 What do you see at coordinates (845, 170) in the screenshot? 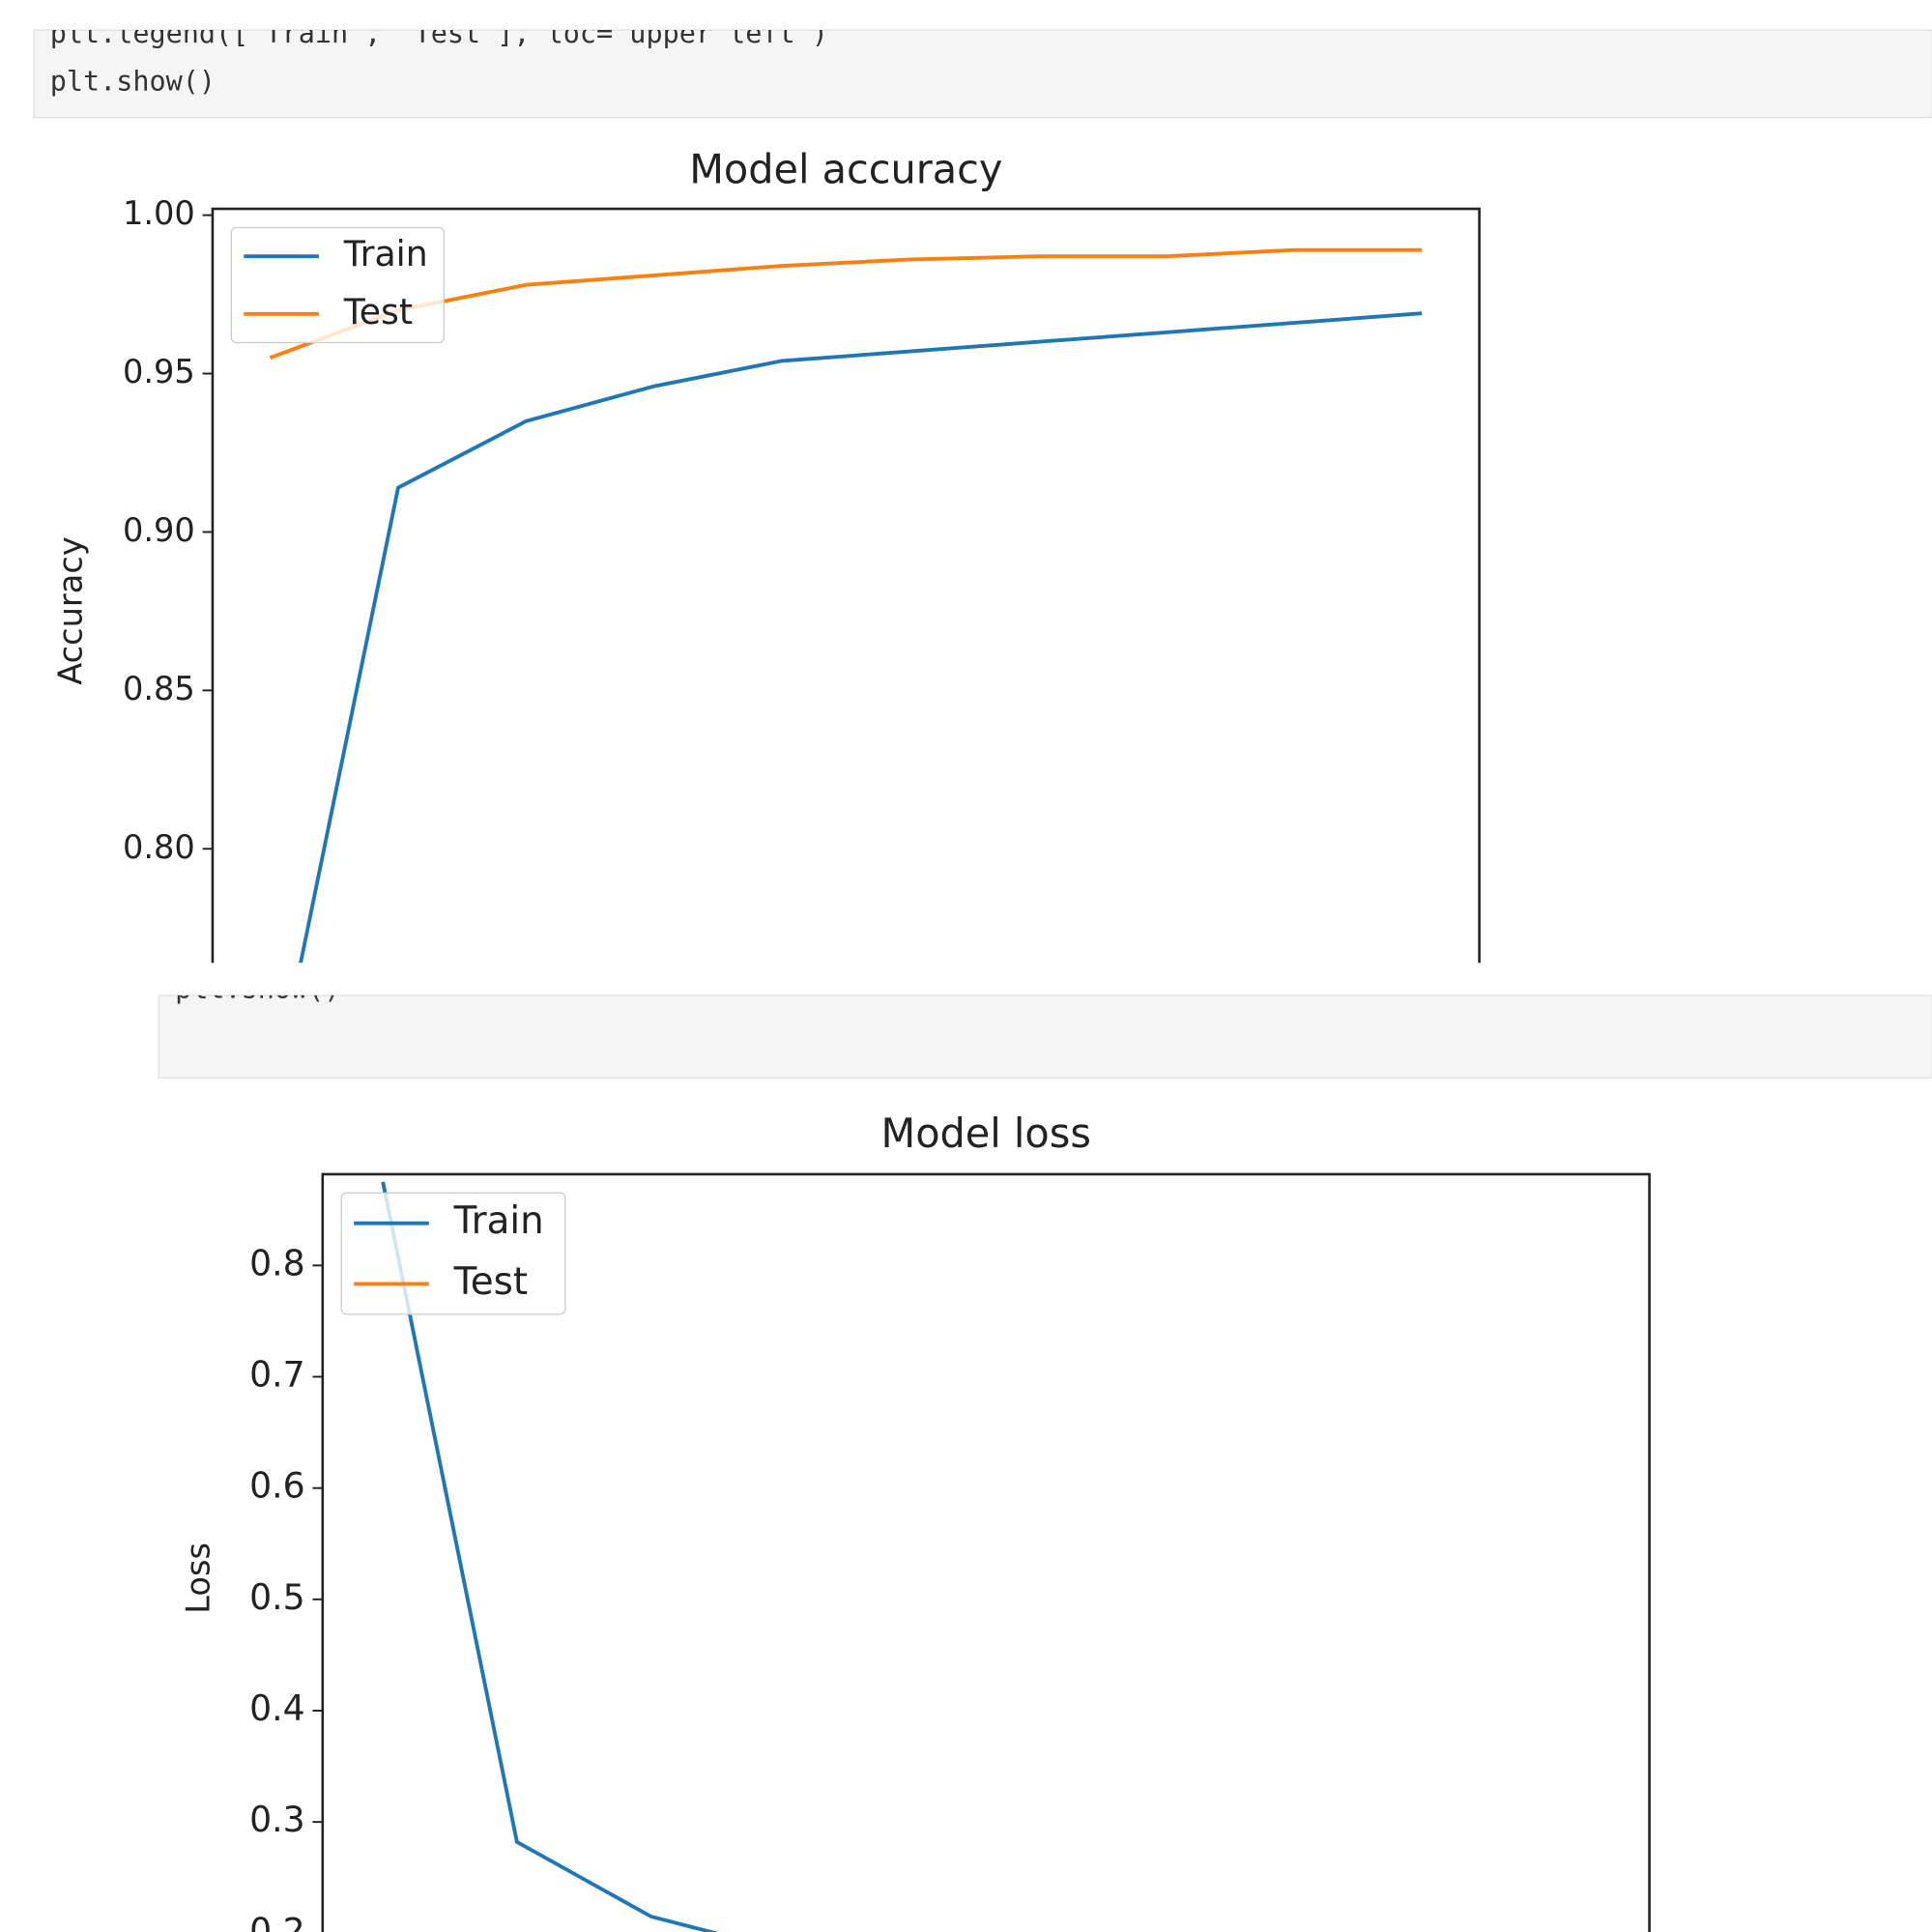
I see `chart-title: Model accuracy` at bounding box center [845, 170].